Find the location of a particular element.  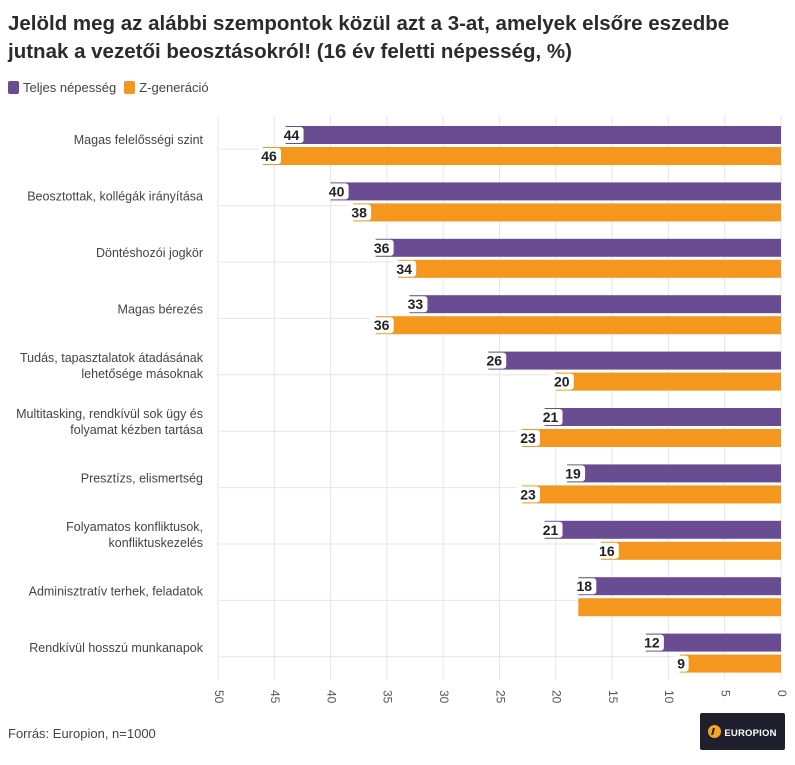

logo-text-wrap: EUROPION is located at coordinates (750, 732).